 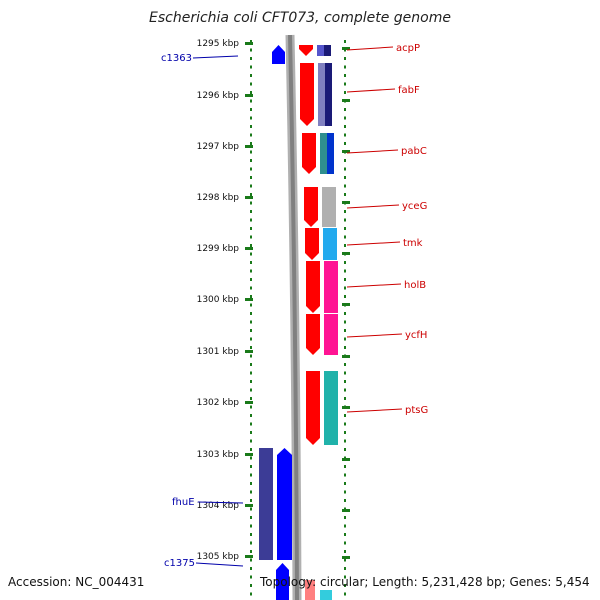 What do you see at coordinates (373, 243) in the screenshot?
I see `leader-line-tmk` at bounding box center [373, 243].